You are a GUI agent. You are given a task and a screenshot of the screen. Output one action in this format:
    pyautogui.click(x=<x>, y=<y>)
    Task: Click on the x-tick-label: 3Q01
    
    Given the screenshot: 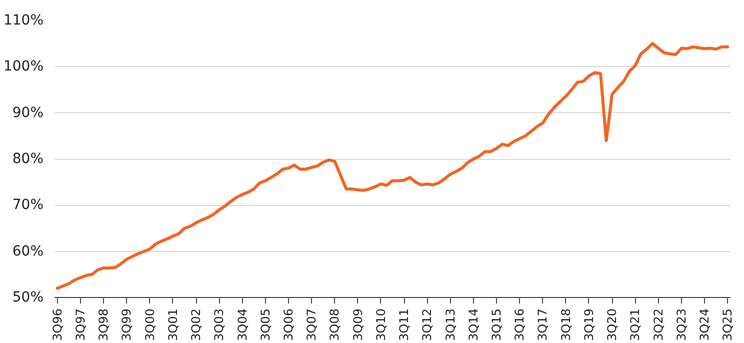 What is the action you would take?
    pyautogui.click(x=173, y=324)
    